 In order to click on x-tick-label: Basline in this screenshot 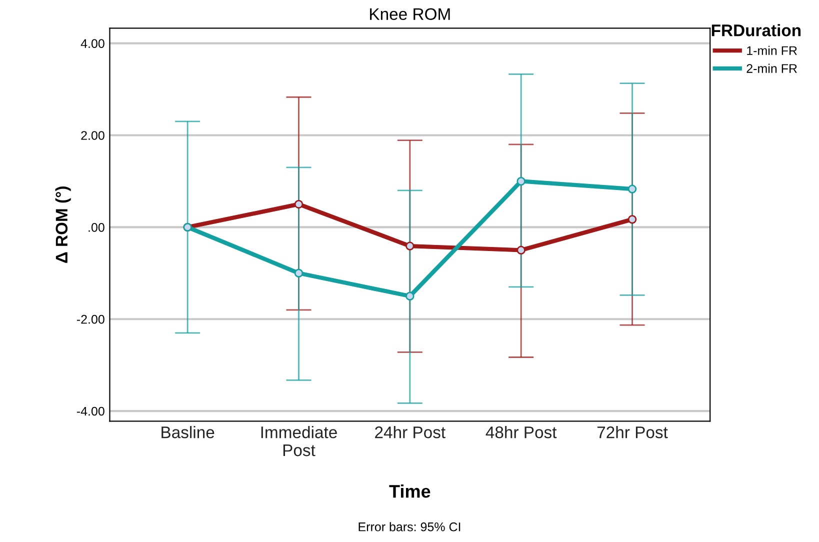, I will do `click(188, 432)`.